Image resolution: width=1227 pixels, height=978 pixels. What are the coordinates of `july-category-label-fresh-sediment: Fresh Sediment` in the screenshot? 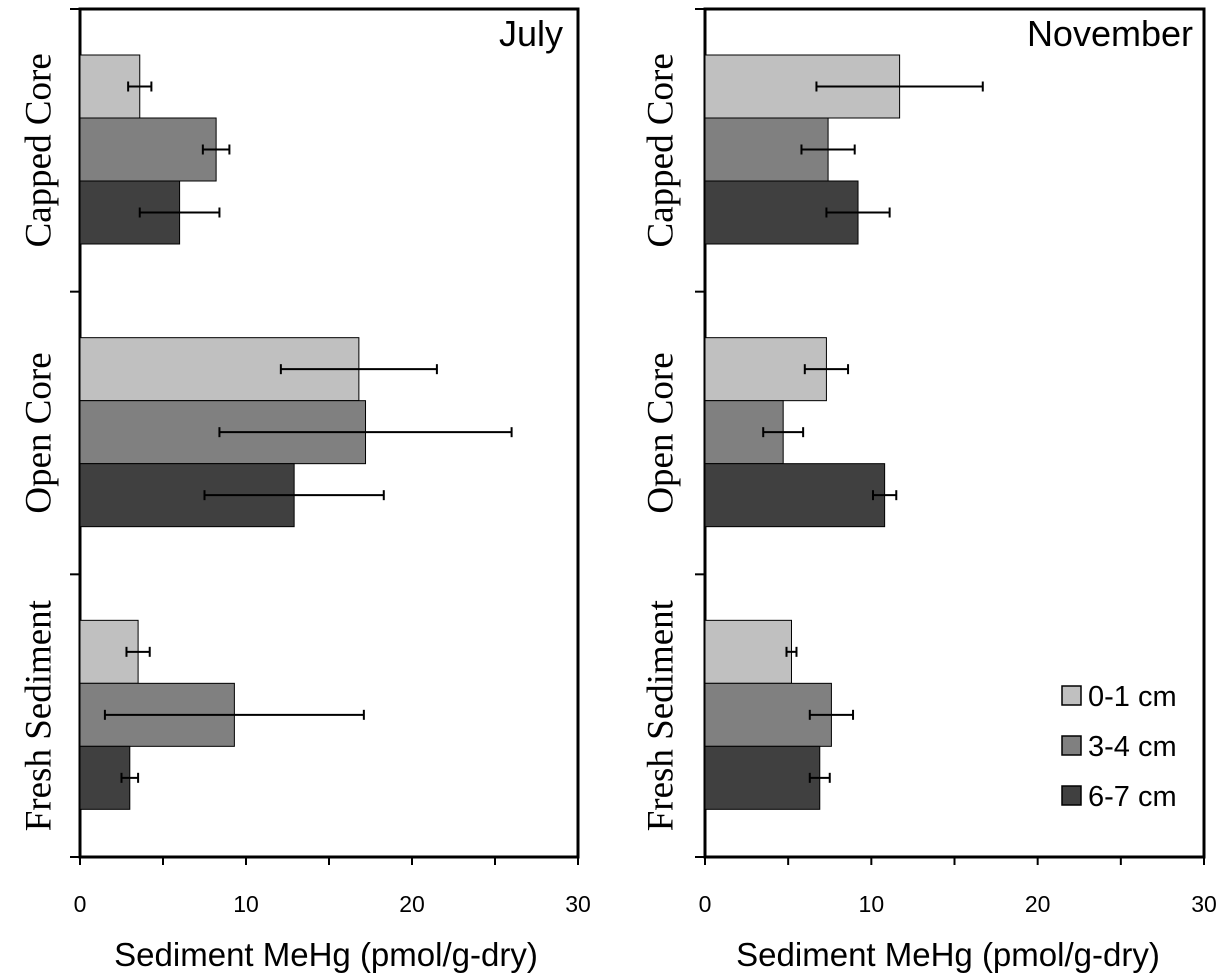 It's located at (38, 715).